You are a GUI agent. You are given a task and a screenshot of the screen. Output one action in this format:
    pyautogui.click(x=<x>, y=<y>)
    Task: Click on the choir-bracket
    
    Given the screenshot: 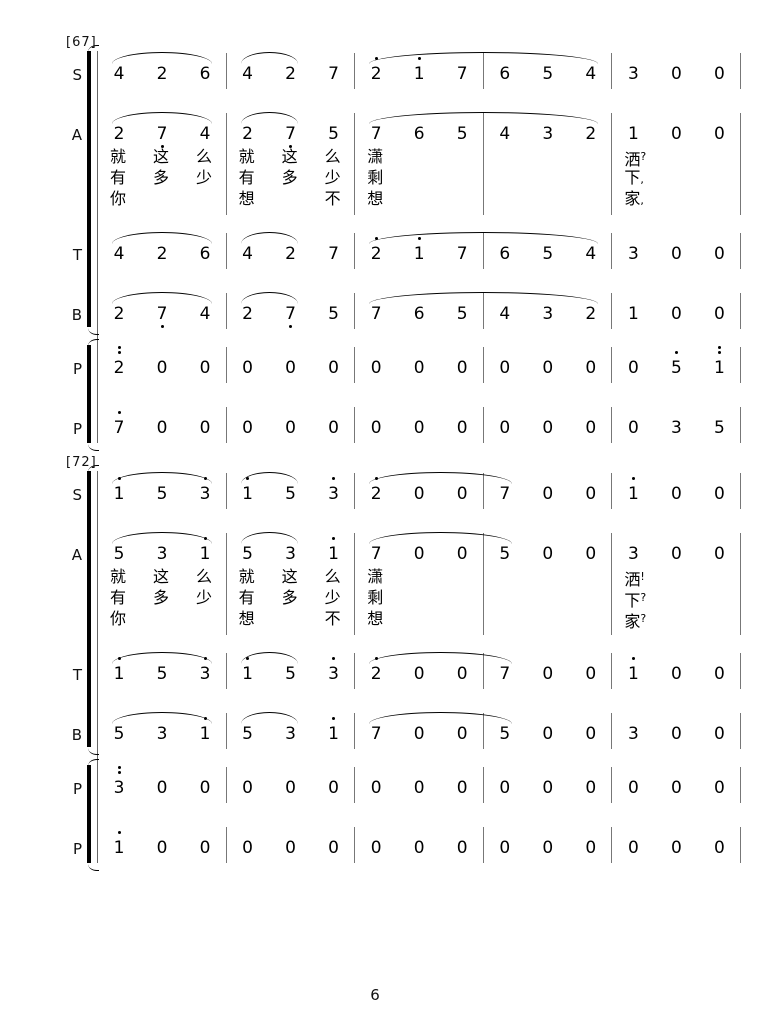 What is the action you would take?
    pyautogui.click(x=89, y=609)
    